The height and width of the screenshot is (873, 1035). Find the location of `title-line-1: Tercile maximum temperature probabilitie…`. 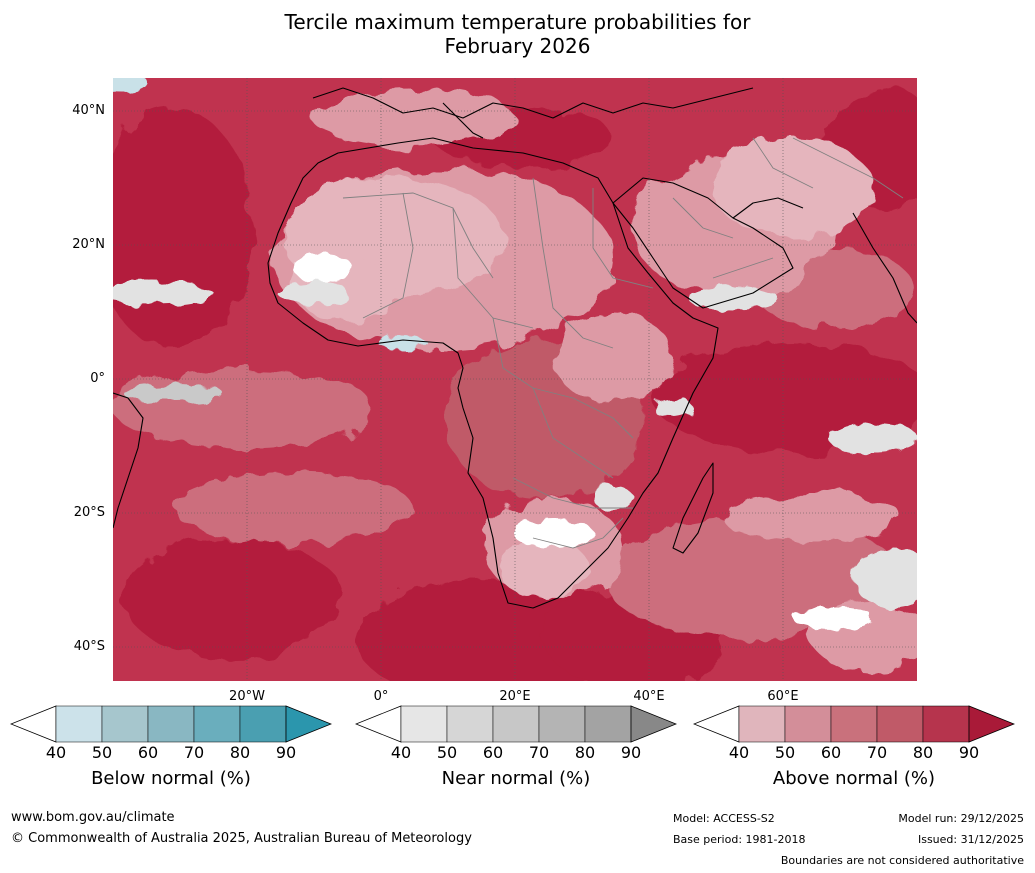

title-line-1: Tercile maximum temperature probabilitie… is located at coordinates (517, 22).